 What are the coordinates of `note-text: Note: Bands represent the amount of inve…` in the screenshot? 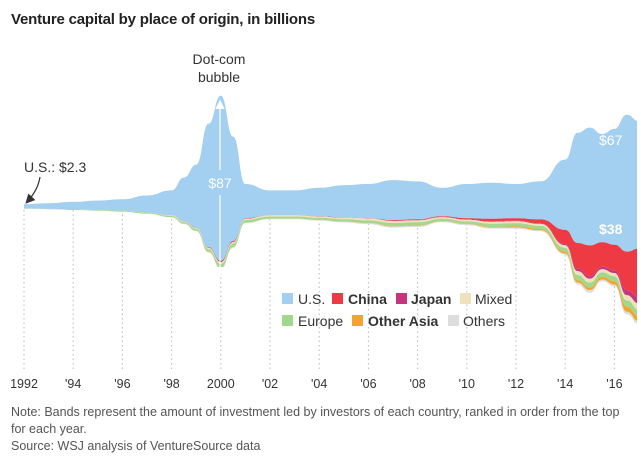 It's located at (315, 420).